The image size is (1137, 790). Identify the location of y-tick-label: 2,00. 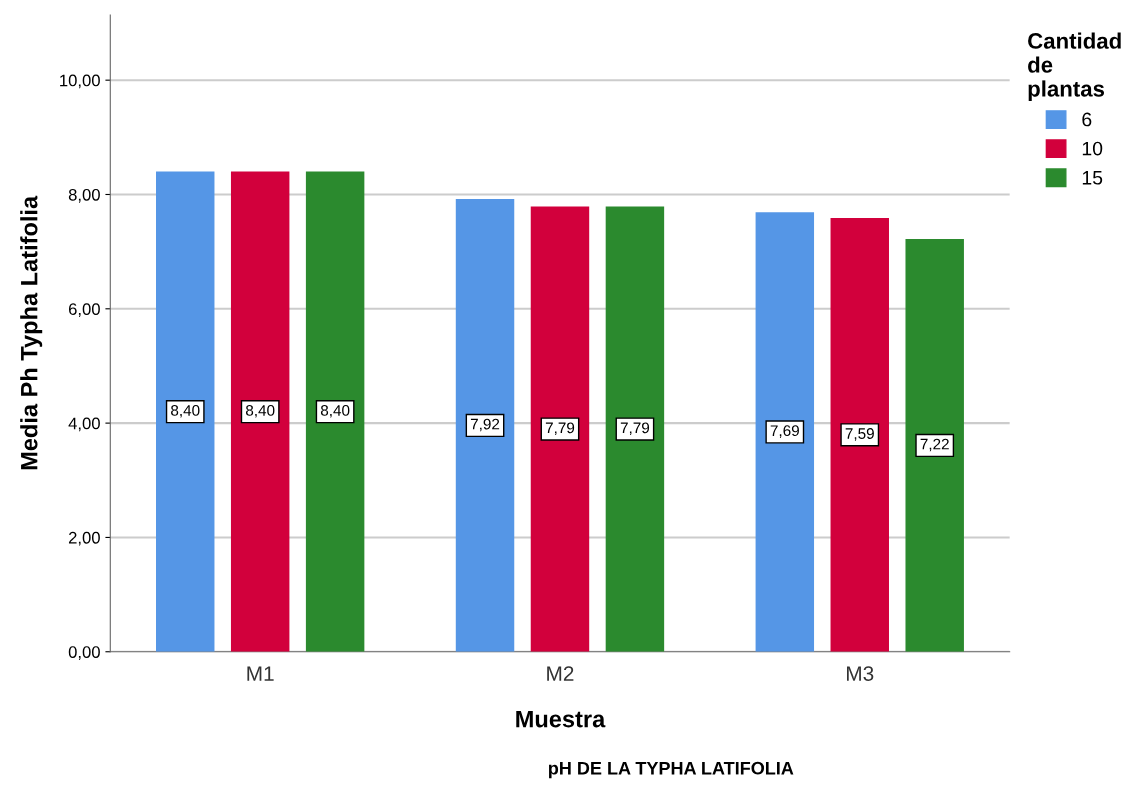
(84, 538).